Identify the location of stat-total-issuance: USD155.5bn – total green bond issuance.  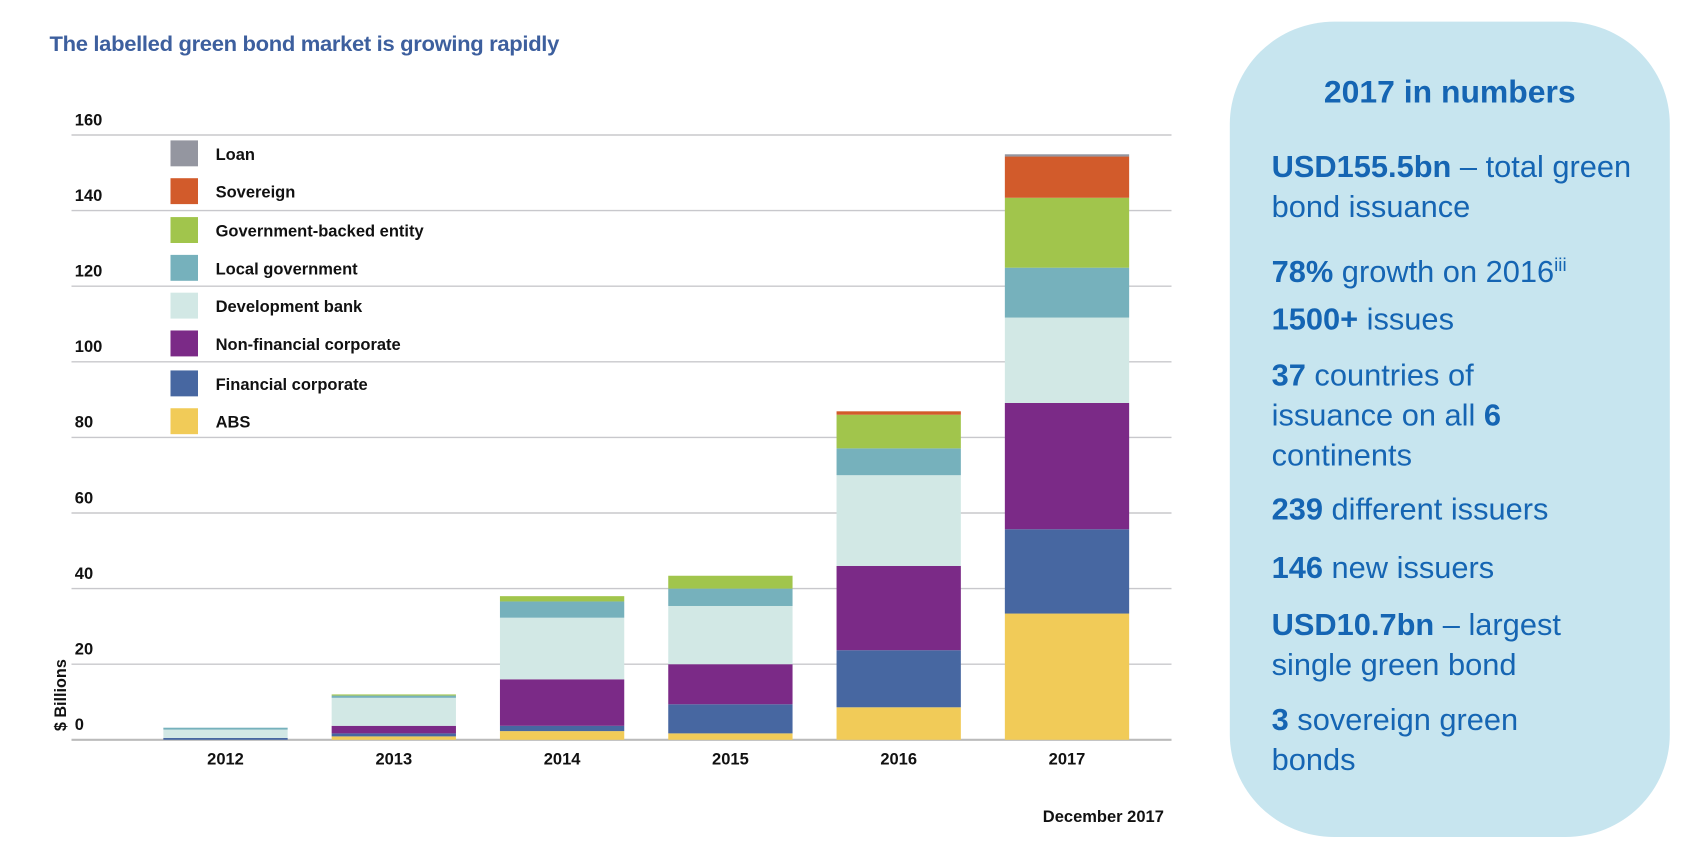
(1451, 187).